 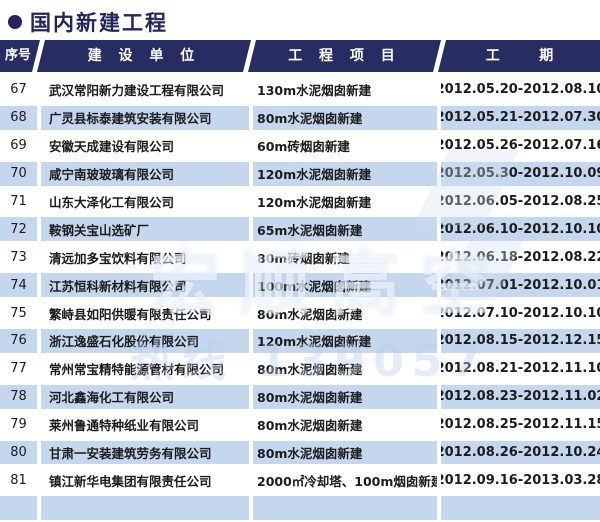 I want to click on company-name: 武汉常阳新力建设工程有限公司, so click(x=137, y=91).